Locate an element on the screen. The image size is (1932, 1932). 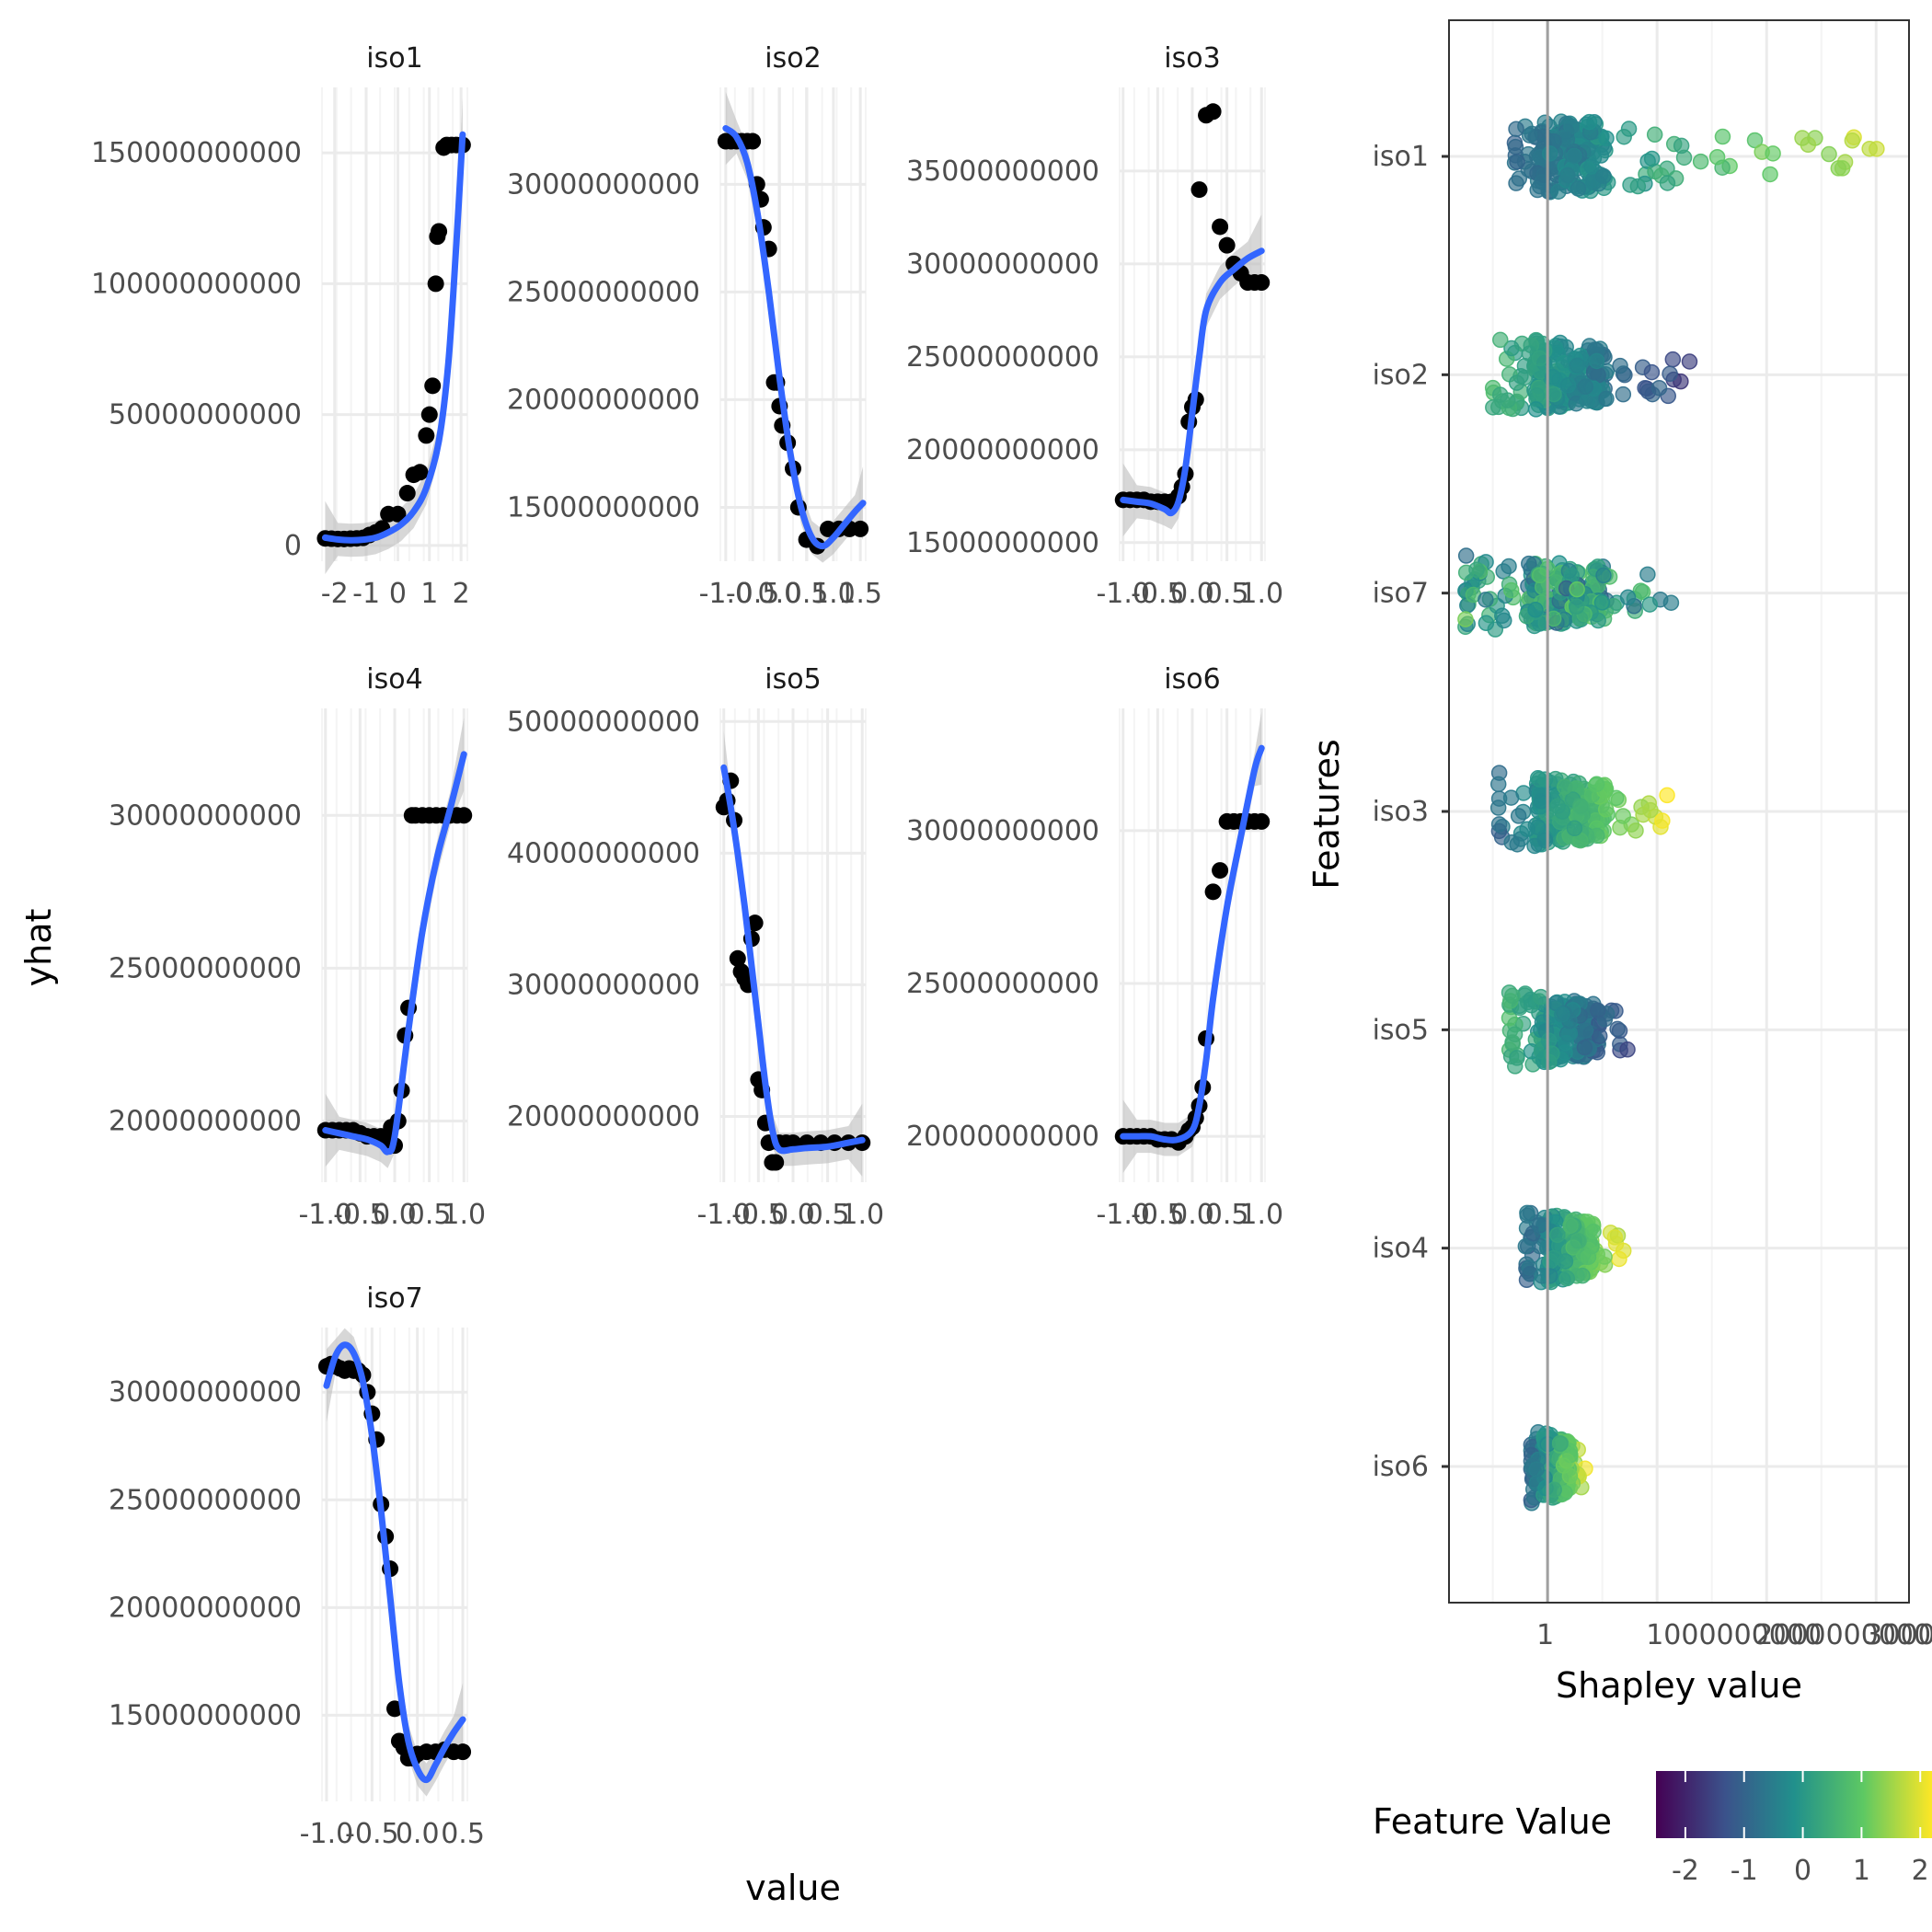
shap-swarm-iso4 is located at coordinates (1574, 1247).